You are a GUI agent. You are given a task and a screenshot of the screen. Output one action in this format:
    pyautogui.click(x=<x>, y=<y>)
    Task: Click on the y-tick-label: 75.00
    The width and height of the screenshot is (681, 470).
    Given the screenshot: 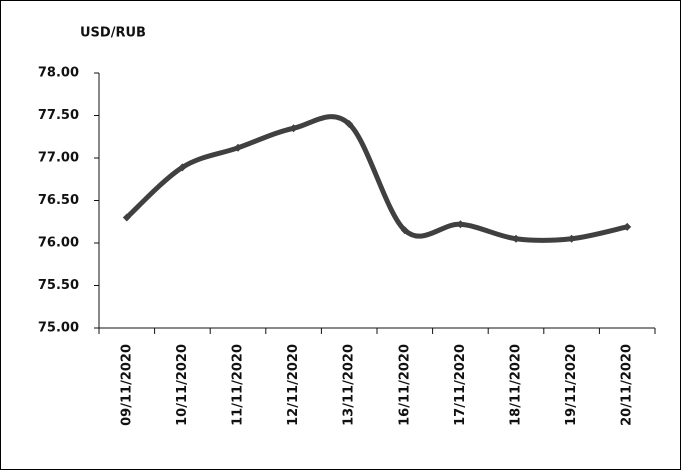 What is the action you would take?
    pyautogui.click(x=58, y=328)
    